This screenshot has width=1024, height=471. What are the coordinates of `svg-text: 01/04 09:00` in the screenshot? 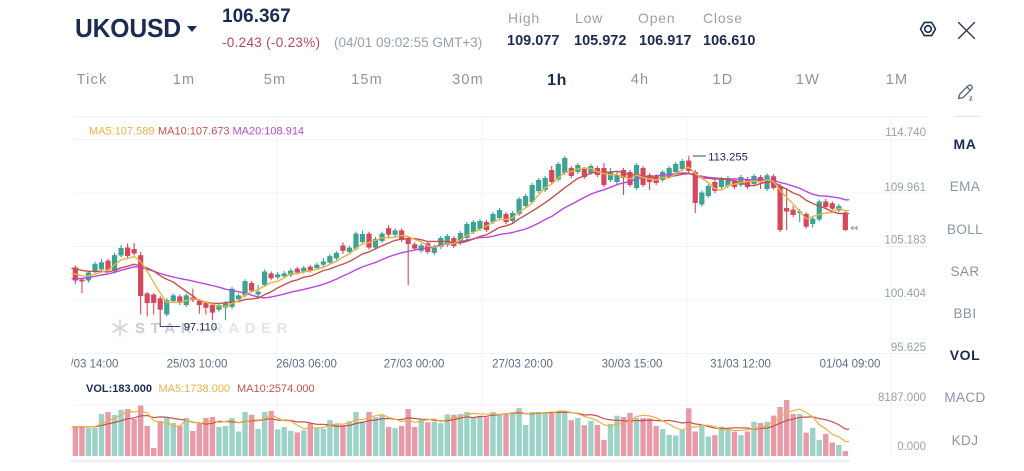 It's located at (850, 365).